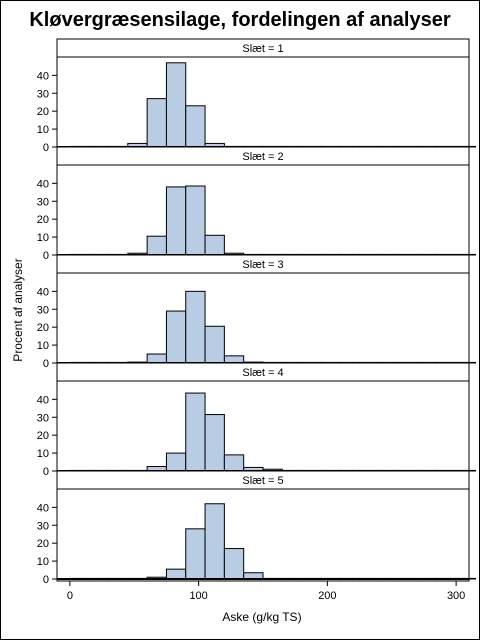 The image size is (480, 640). I want to click on x-tick-label: 0, so click(70, 596).